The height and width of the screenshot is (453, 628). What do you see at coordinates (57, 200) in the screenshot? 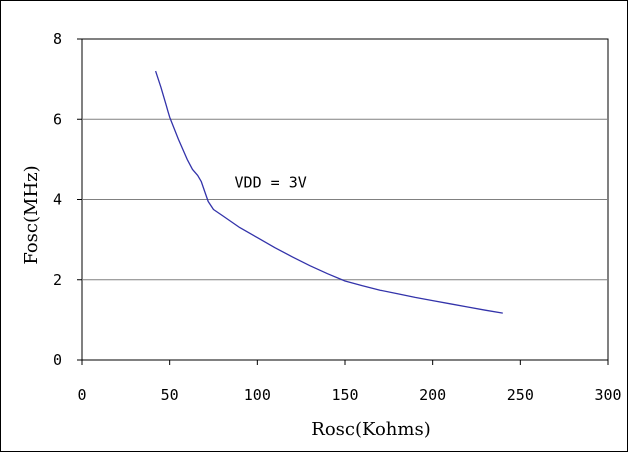
I see `y-tick-label: 4` at bounding box center [57, 200].